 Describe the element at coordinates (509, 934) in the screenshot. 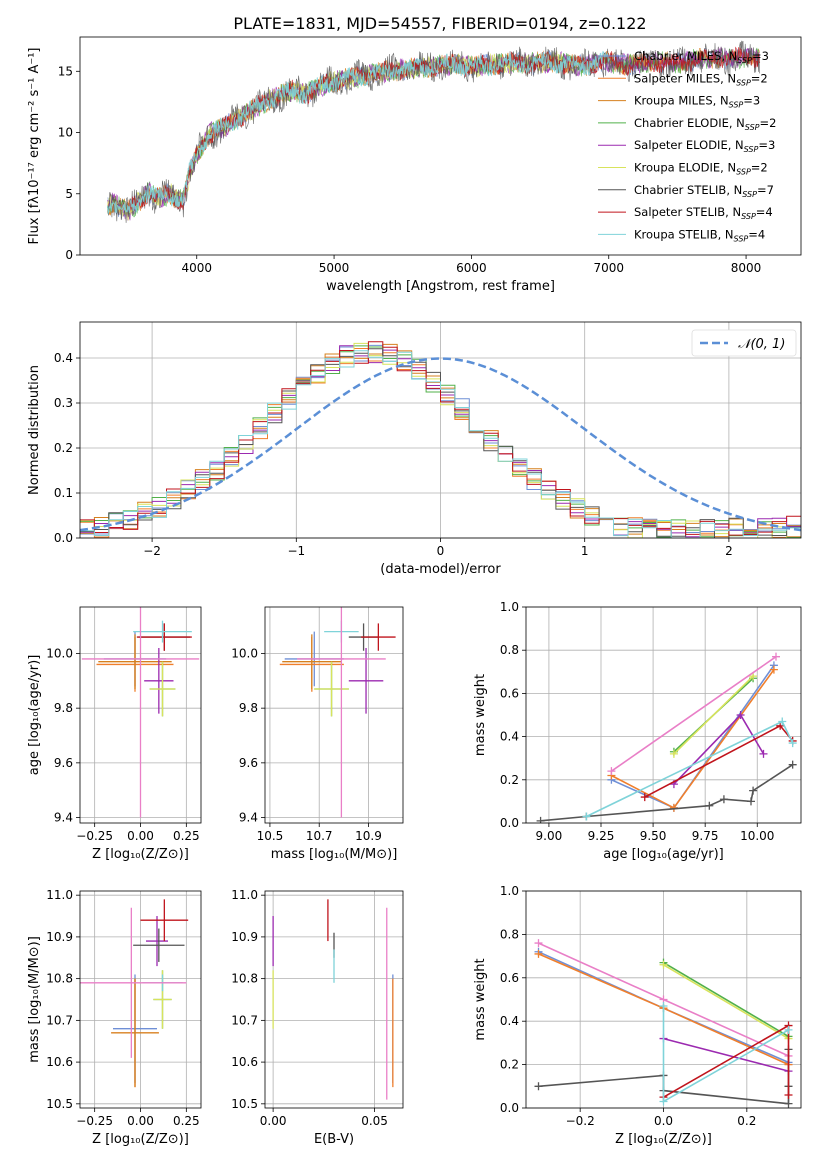

I see `y-tick-label: 0.8` at that location.